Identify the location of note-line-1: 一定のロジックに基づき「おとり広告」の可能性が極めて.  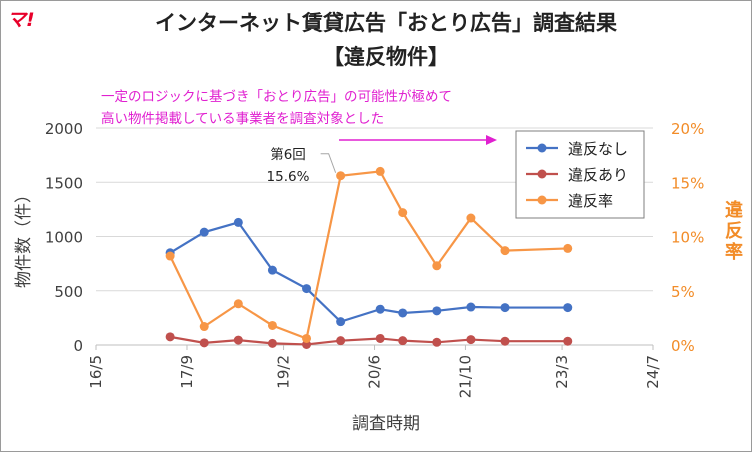
(276, 97).